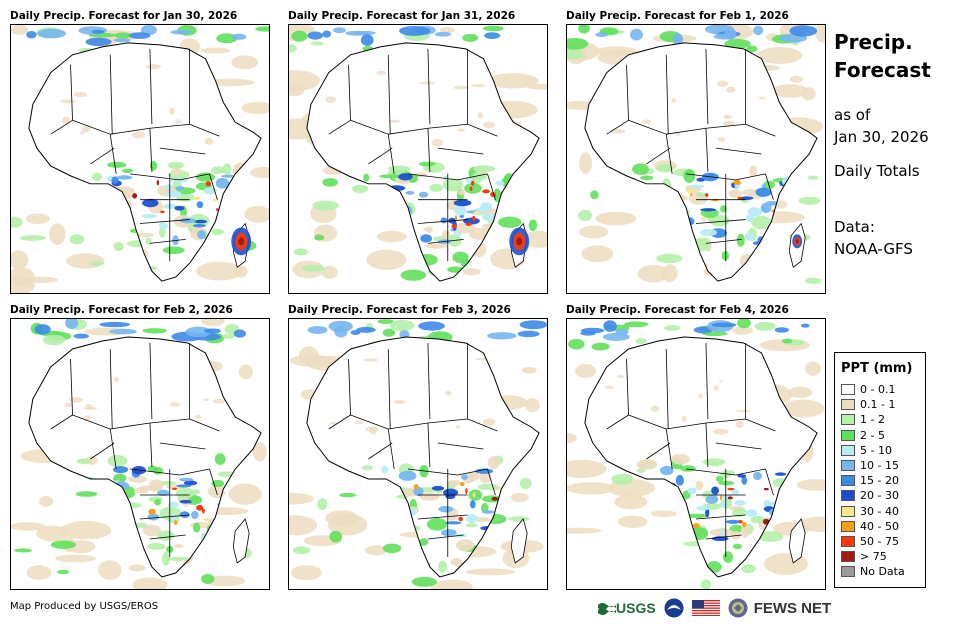  What do you see at coordinates (124, 16) in the screenshot?
I see `panel-title: Daily Precip. Forecast for Jan 30, 2026` at bounding box center [124, 16].